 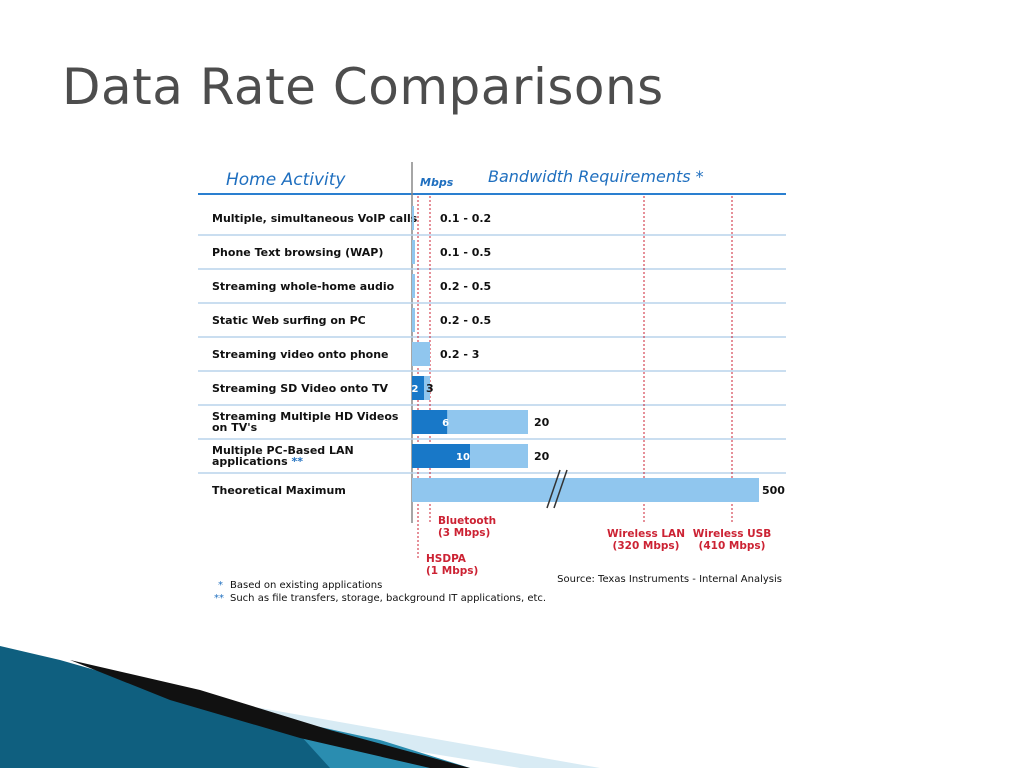 I want to click on category-label: Theoretical Maximum, so click(x=279, y=490).